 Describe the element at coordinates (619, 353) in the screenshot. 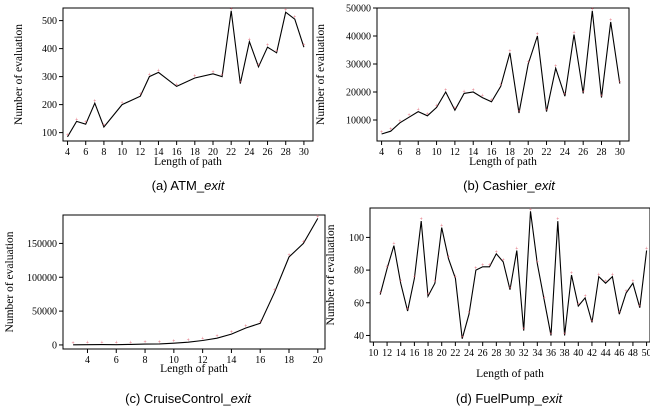

I see `x-tick-label: 46` at that location.